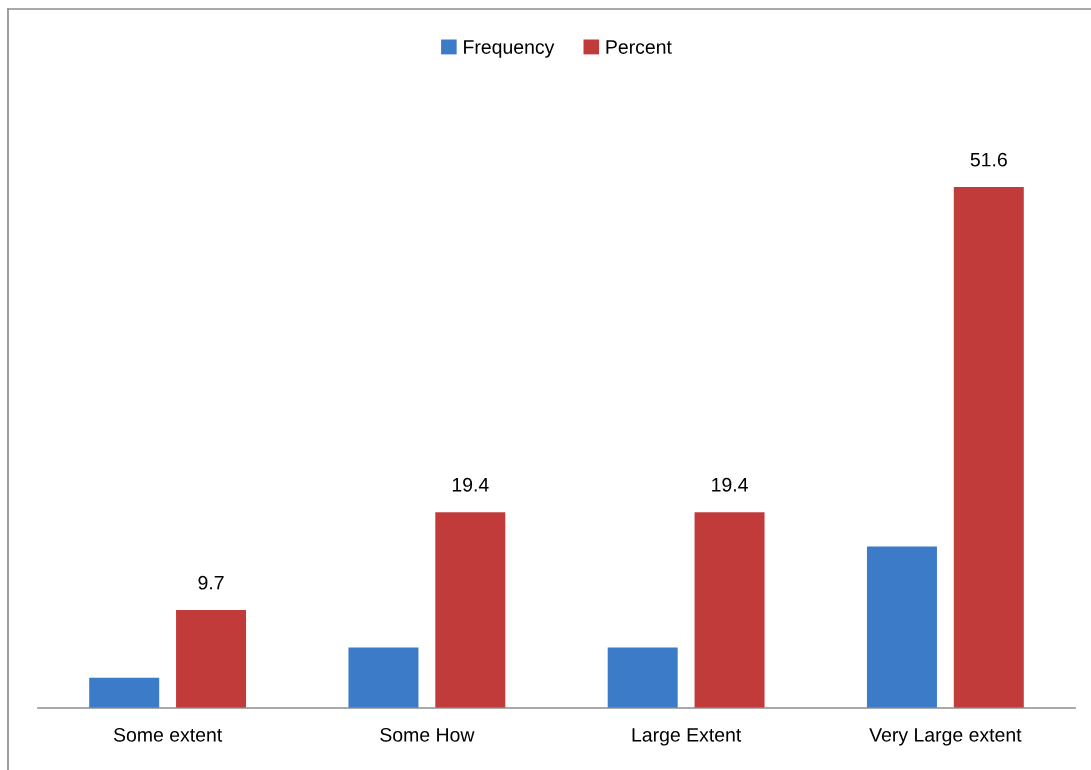  What do you see at coordinates (687, 737) in the screenshot?
I see `x-tick-label: Large Extent` at bounding box center [687, 737].